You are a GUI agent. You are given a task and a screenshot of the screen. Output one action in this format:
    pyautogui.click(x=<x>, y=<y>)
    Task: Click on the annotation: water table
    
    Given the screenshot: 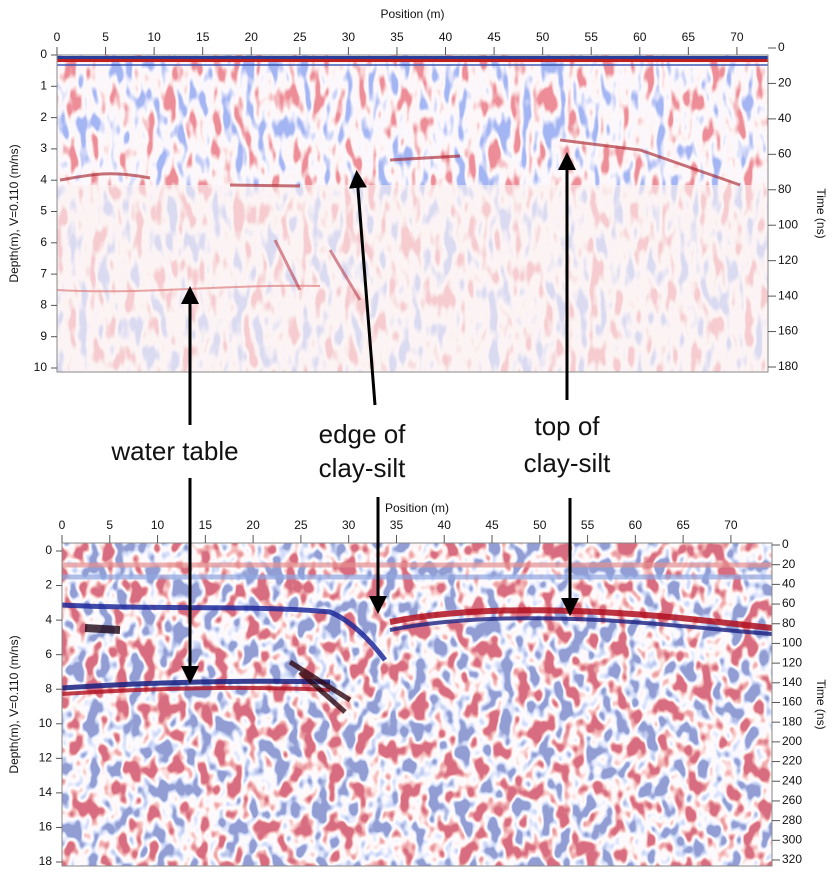 What is the action you would take?
    pyautogui.click(x=174, y=451)
    